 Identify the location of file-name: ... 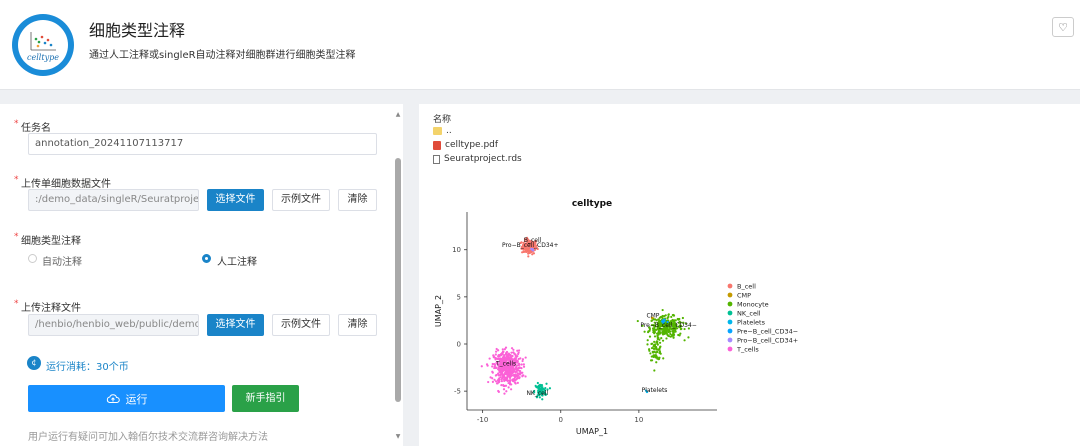
(449, 131).